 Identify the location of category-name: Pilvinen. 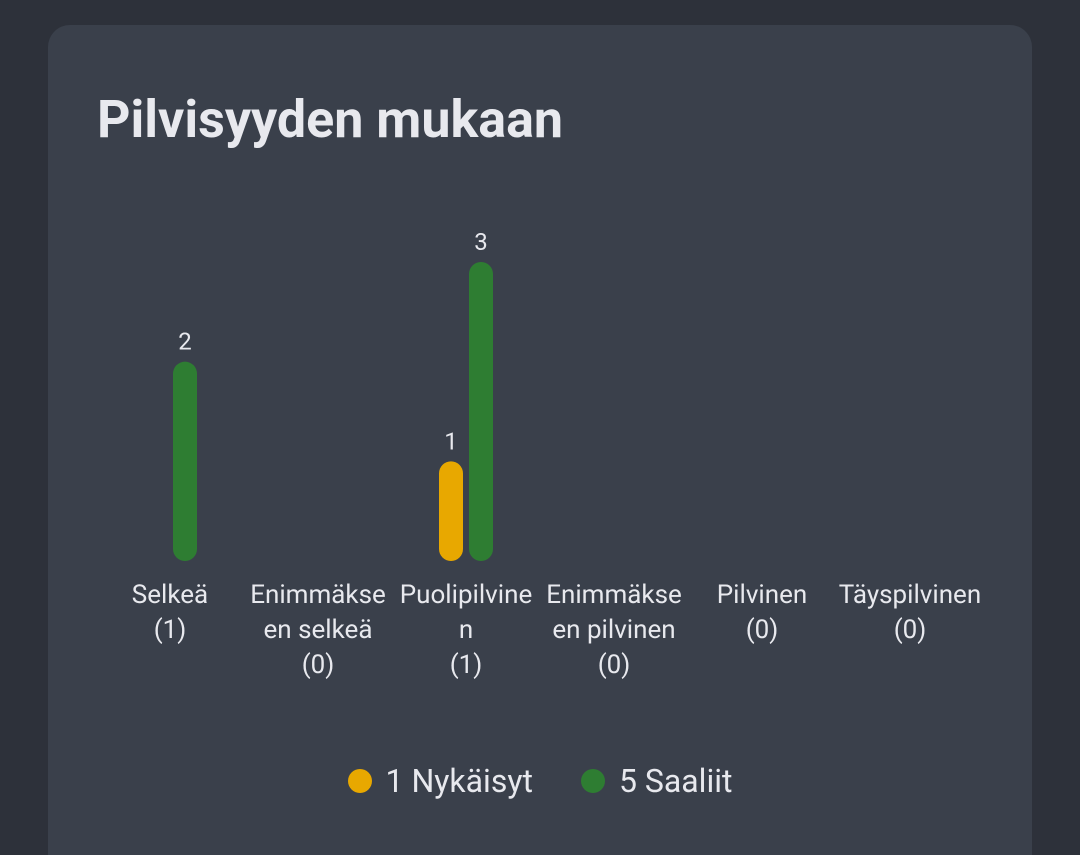
(762, 595).